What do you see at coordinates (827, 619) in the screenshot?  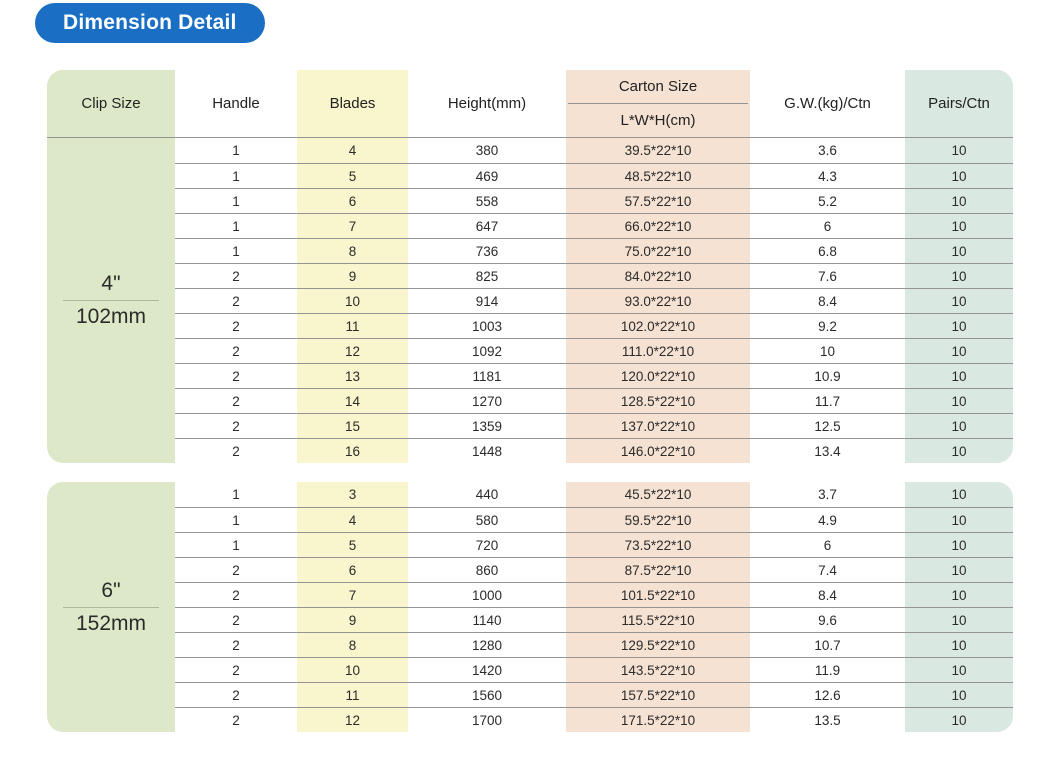 I see `gross-weight-cell: 9.6` at bounding box center [827, 619].